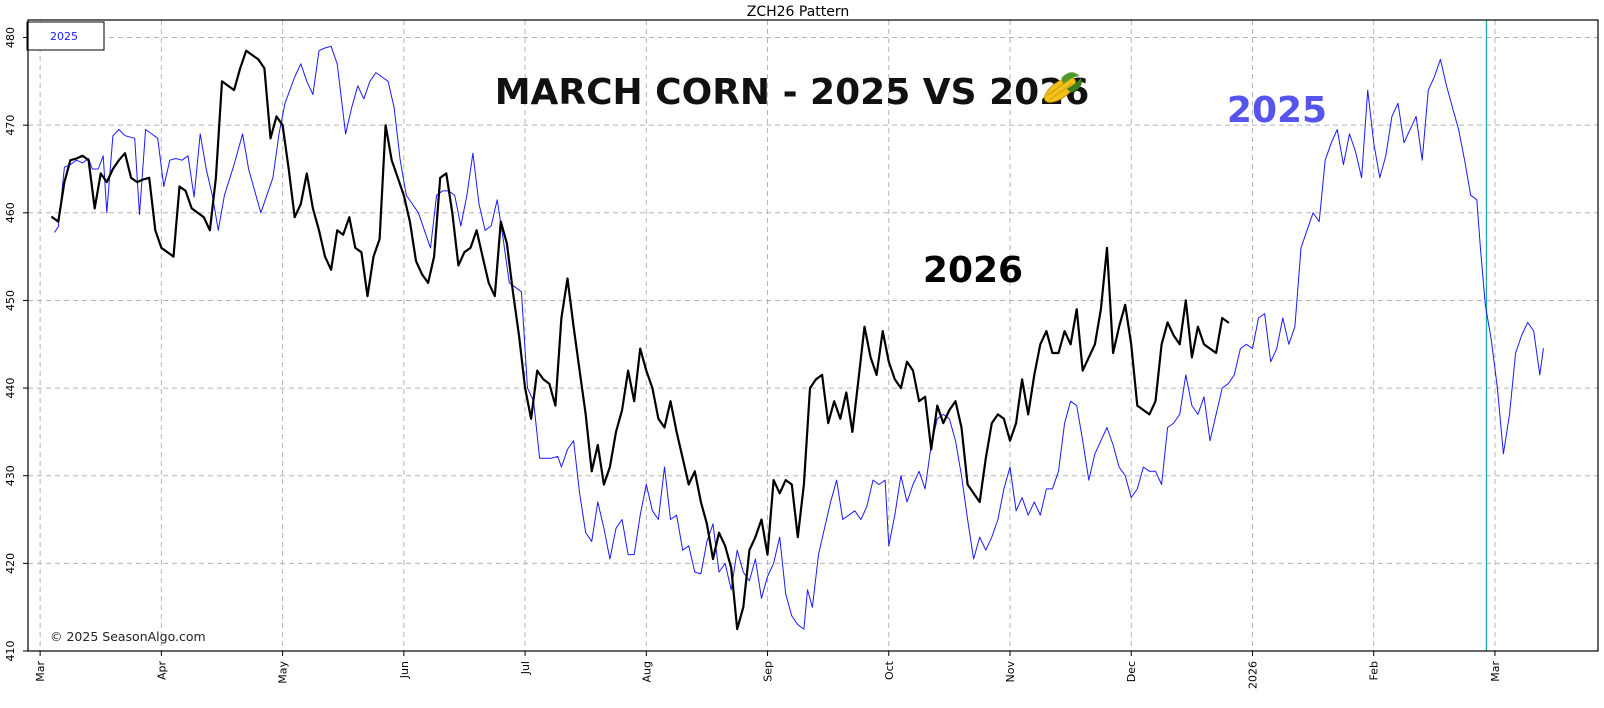 The height and width of the screenshot is (708, 1604). I want to click on x-tick-label: 2026, so click(1252, 675).